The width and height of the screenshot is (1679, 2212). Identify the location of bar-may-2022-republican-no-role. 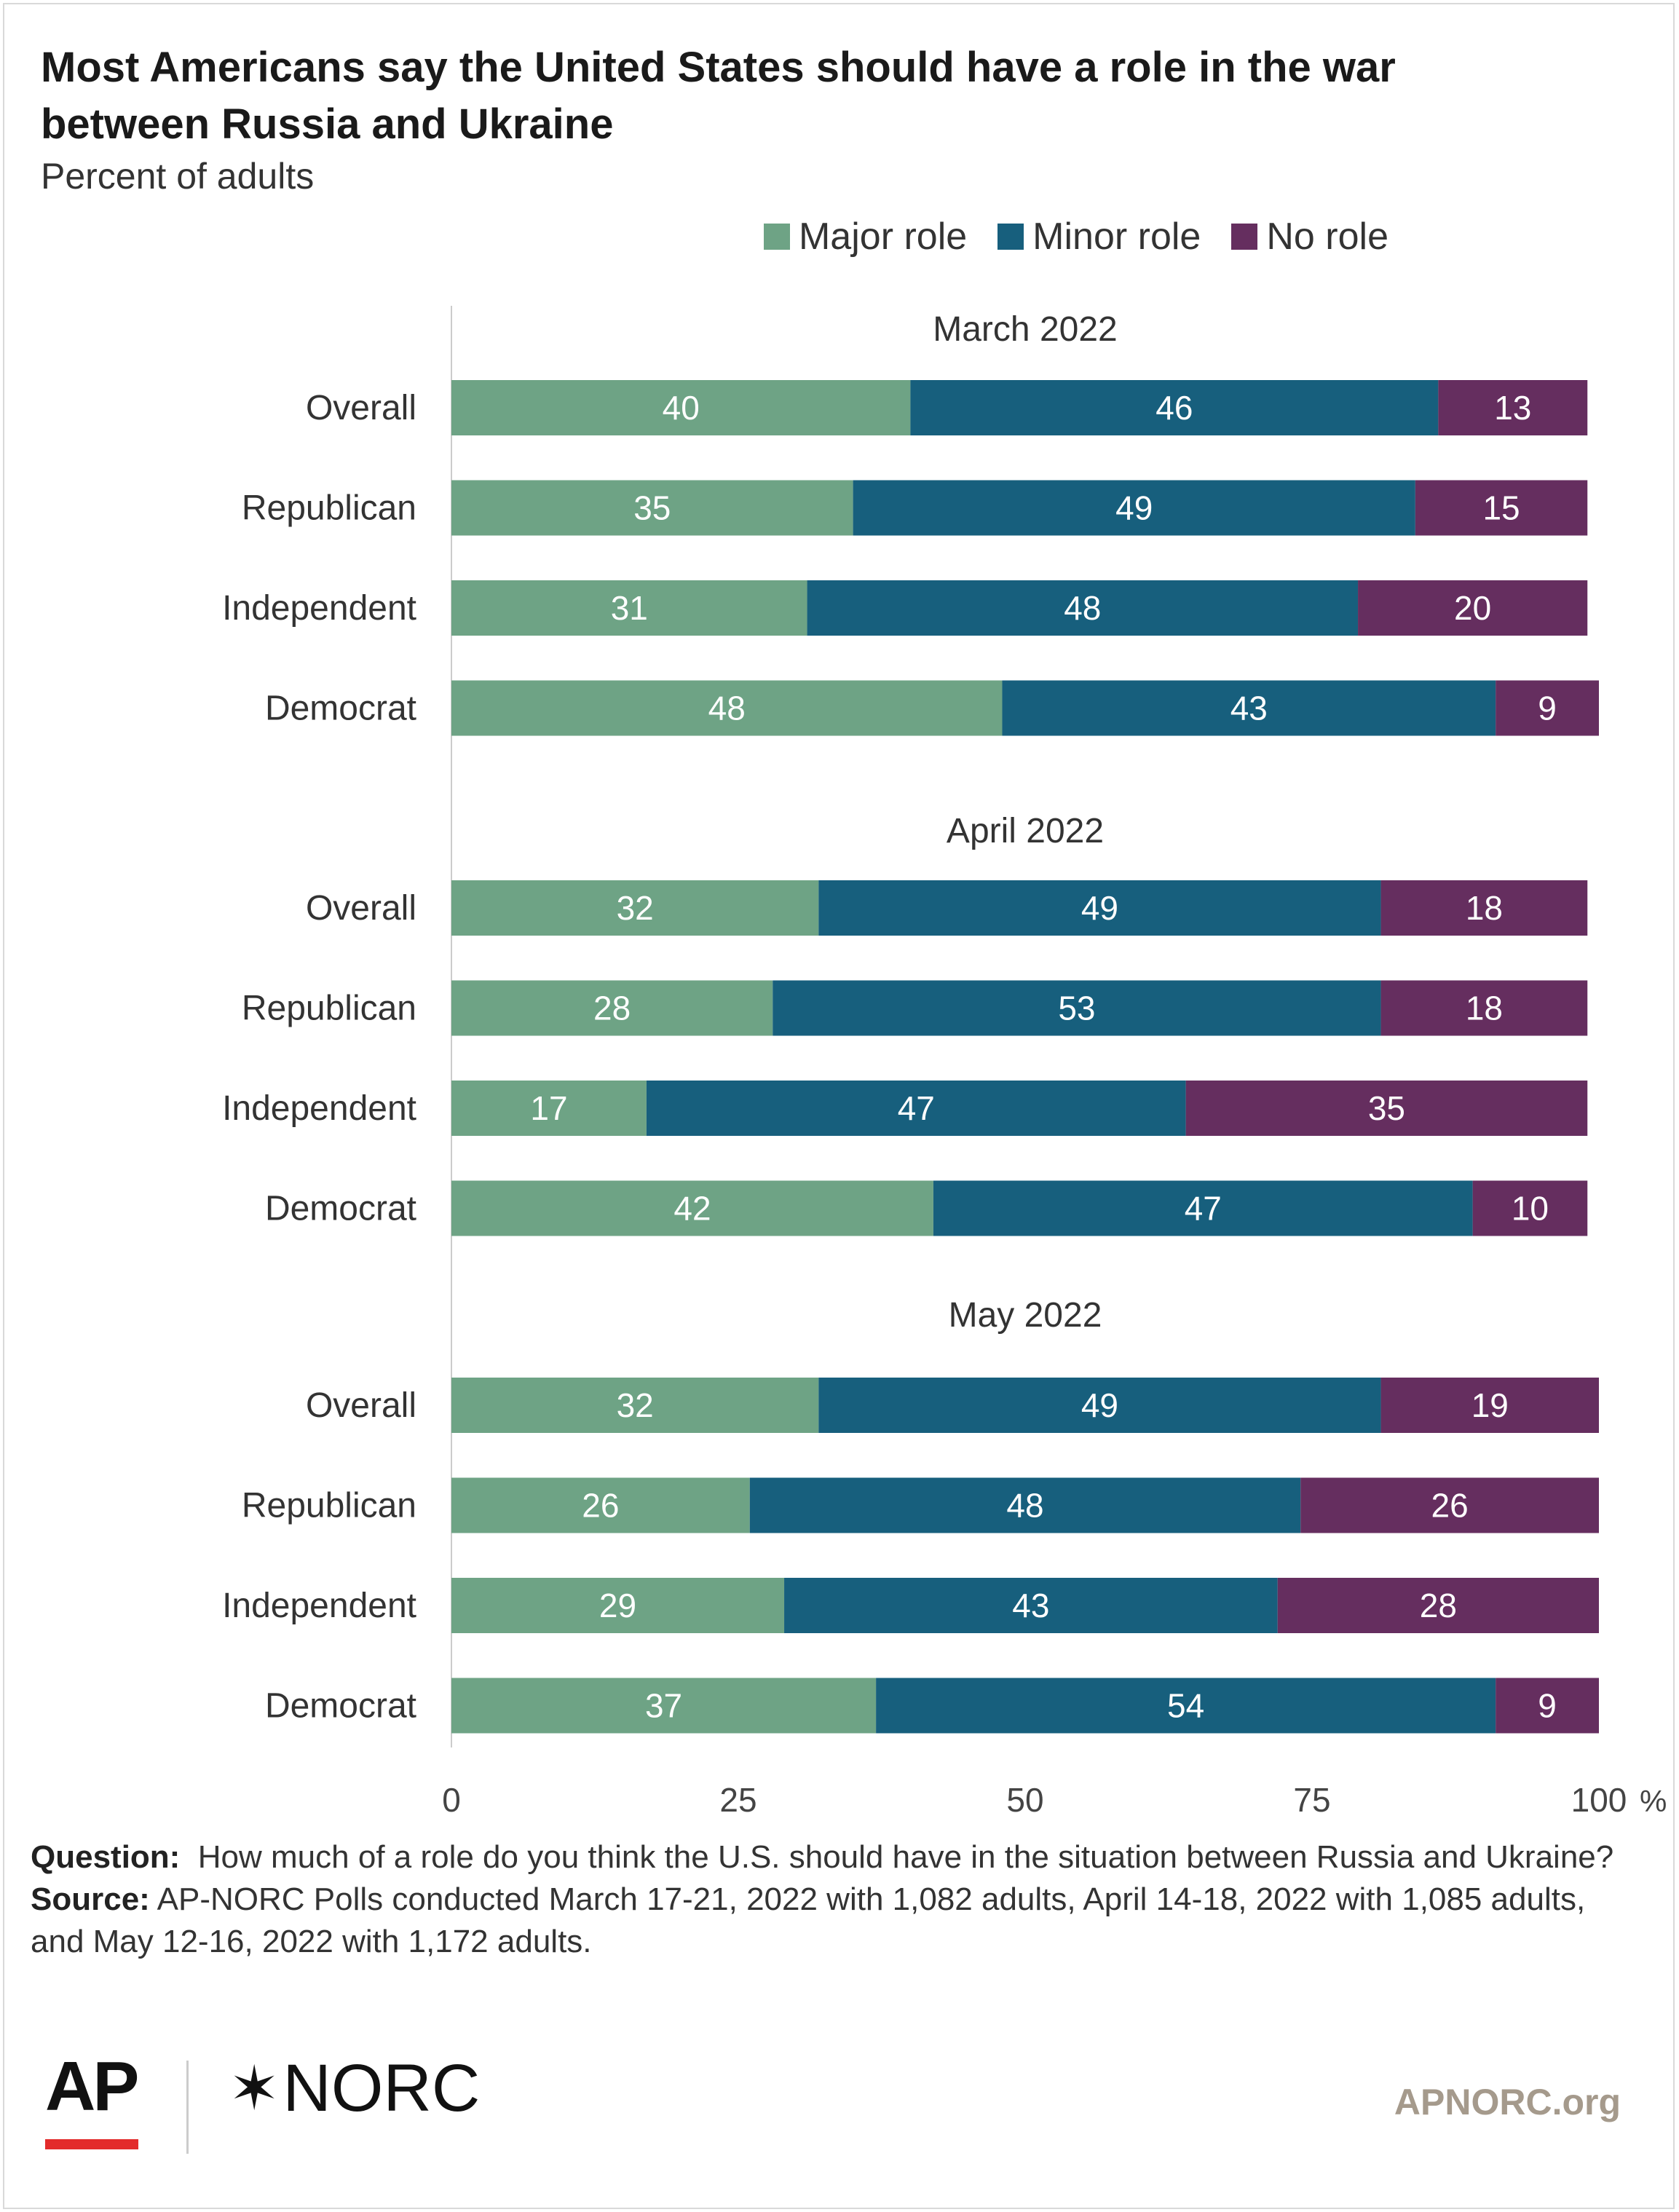
(1449, 1505).